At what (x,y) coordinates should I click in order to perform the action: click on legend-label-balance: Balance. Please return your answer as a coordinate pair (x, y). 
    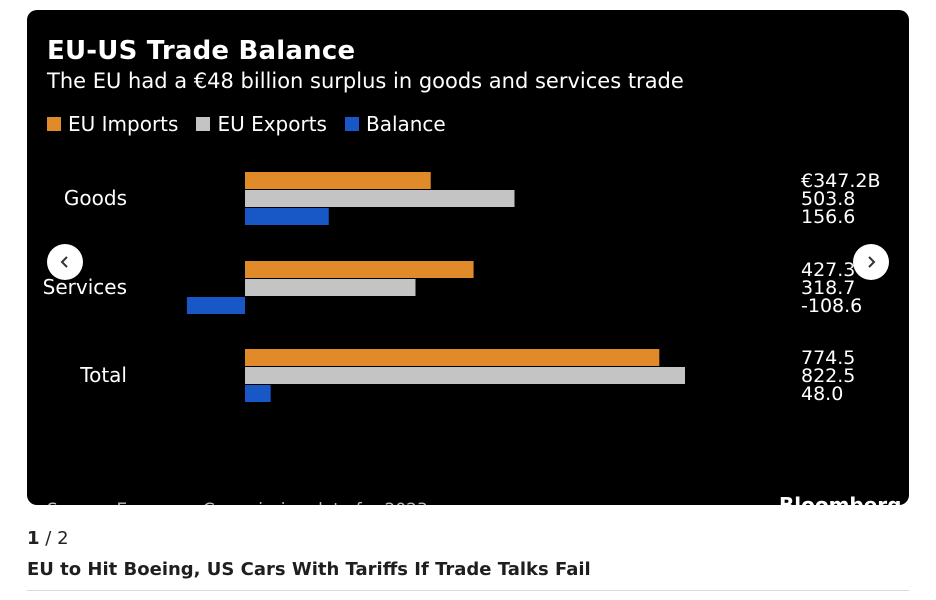
    Looking at the image, I should click on (405, 124).